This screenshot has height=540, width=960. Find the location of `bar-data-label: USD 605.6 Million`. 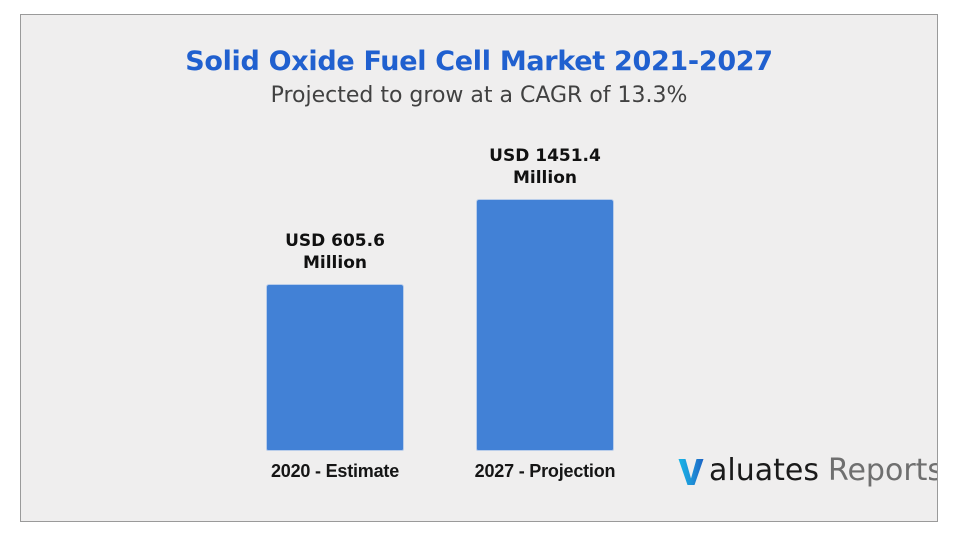

bar-data-label: USD 605.6 Million is located at coordinates (335, 252).